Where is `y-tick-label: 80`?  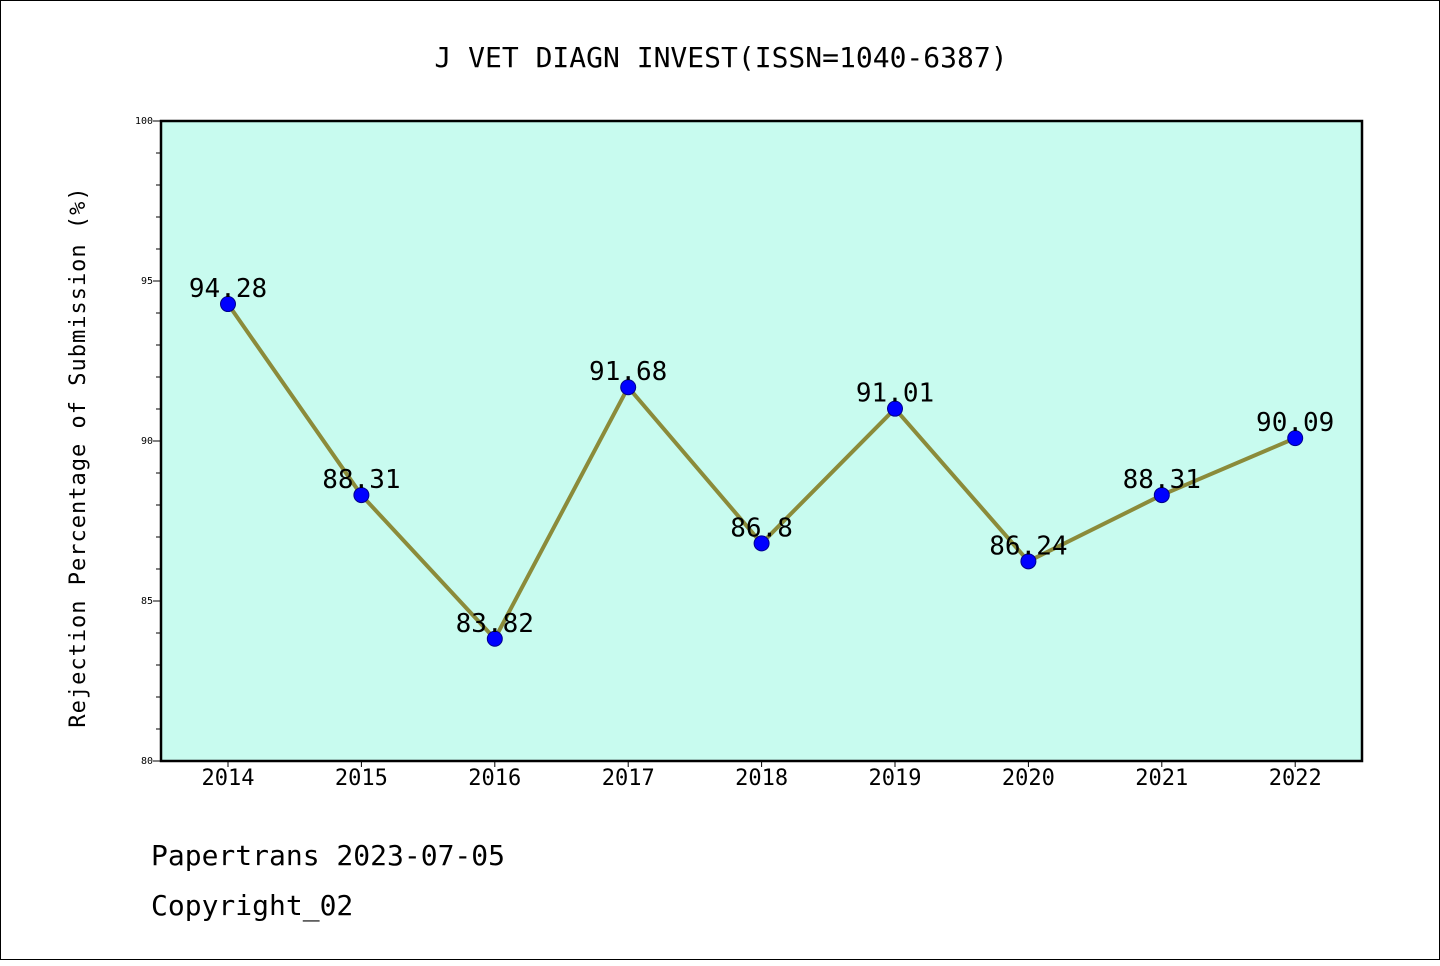 y-tick-label: 80 is located at coordinates (147, 761).